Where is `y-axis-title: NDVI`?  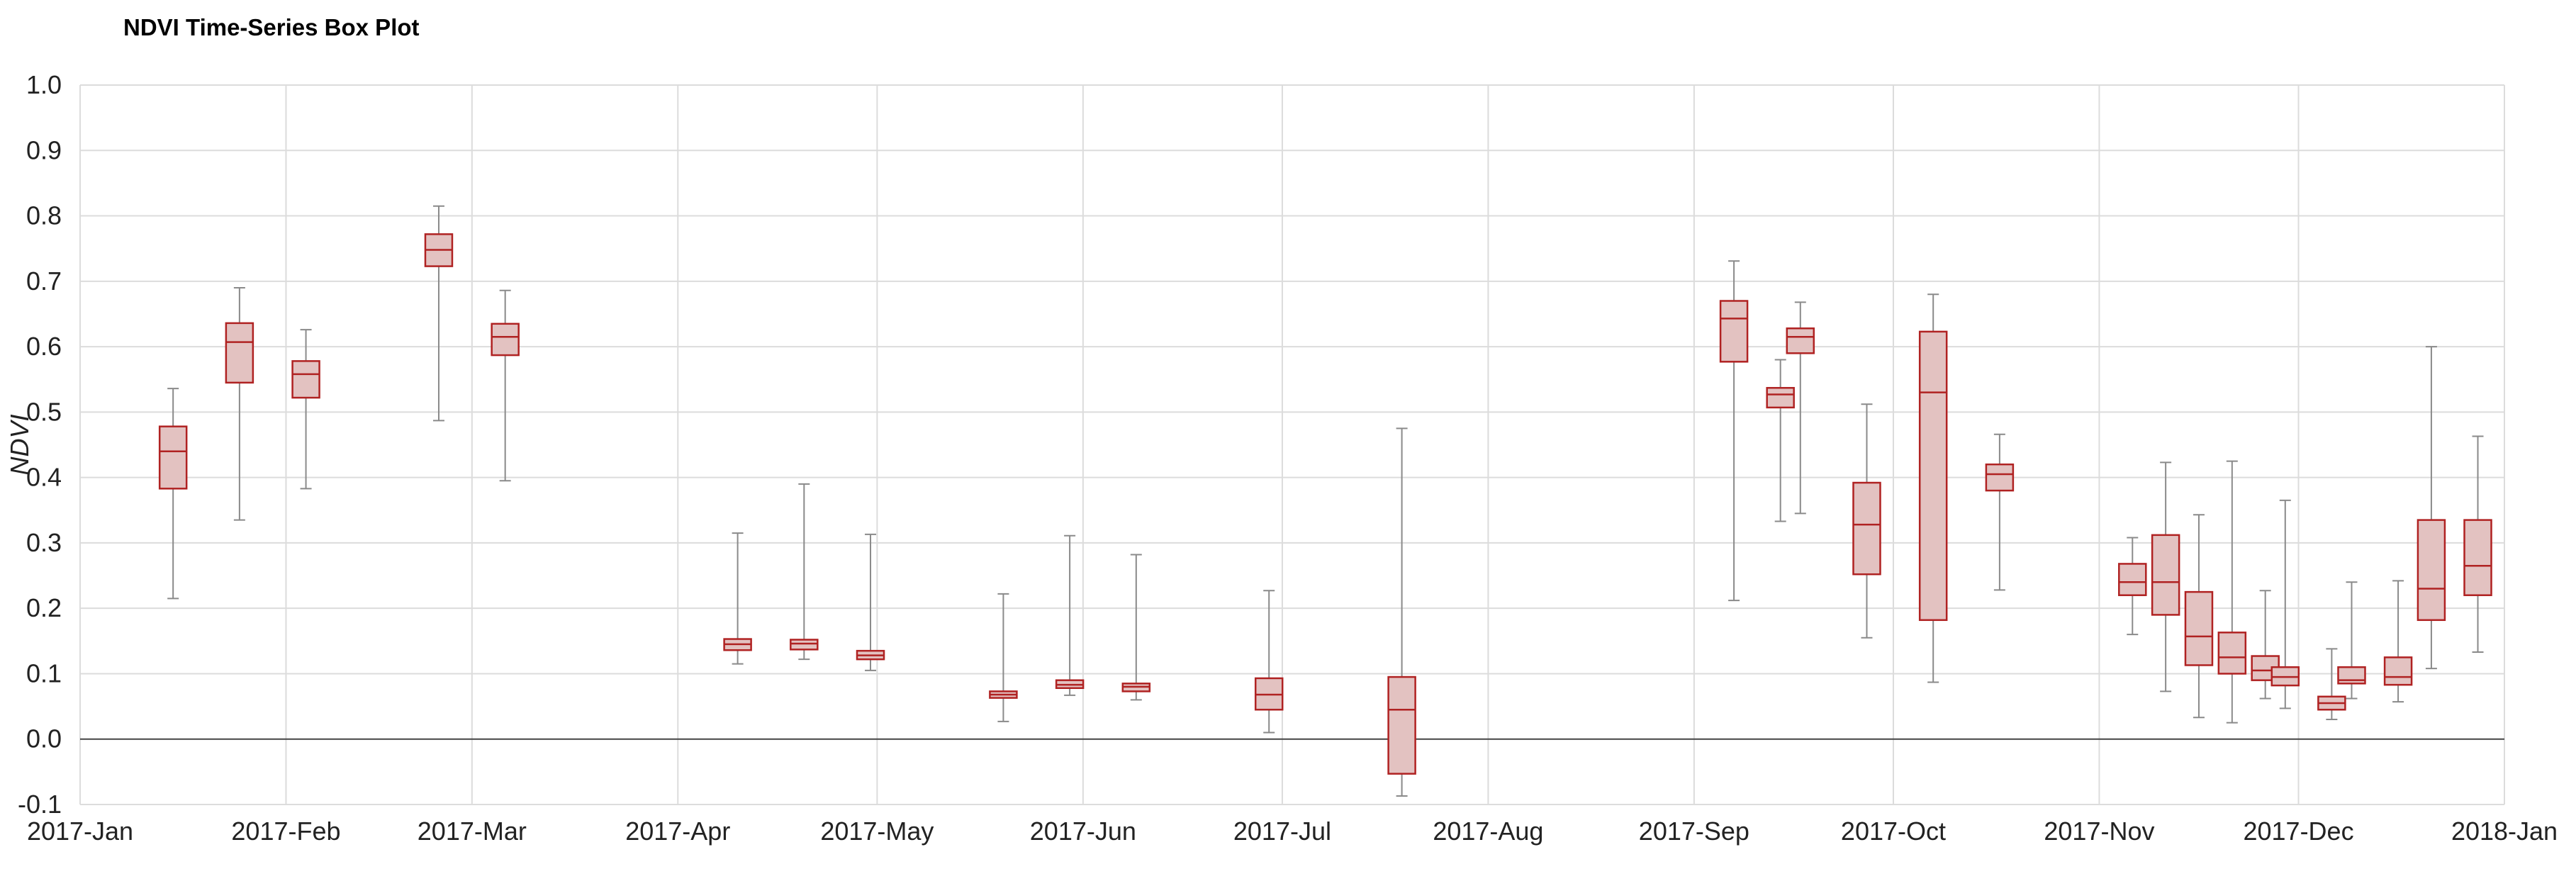
y-axis-title: NDVI is located at coordinates (19, 444).